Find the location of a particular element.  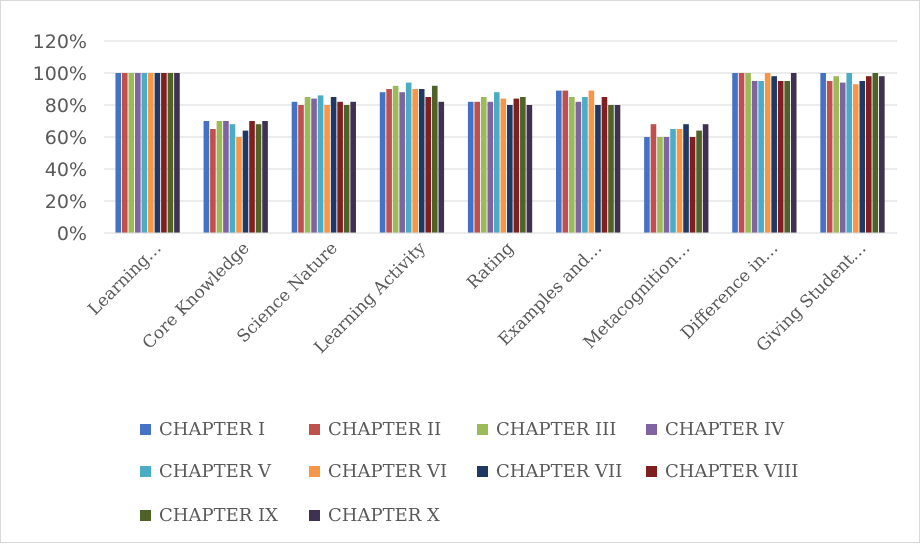

legend-item: CHAPTER VI is located at coordinates (378, 471).